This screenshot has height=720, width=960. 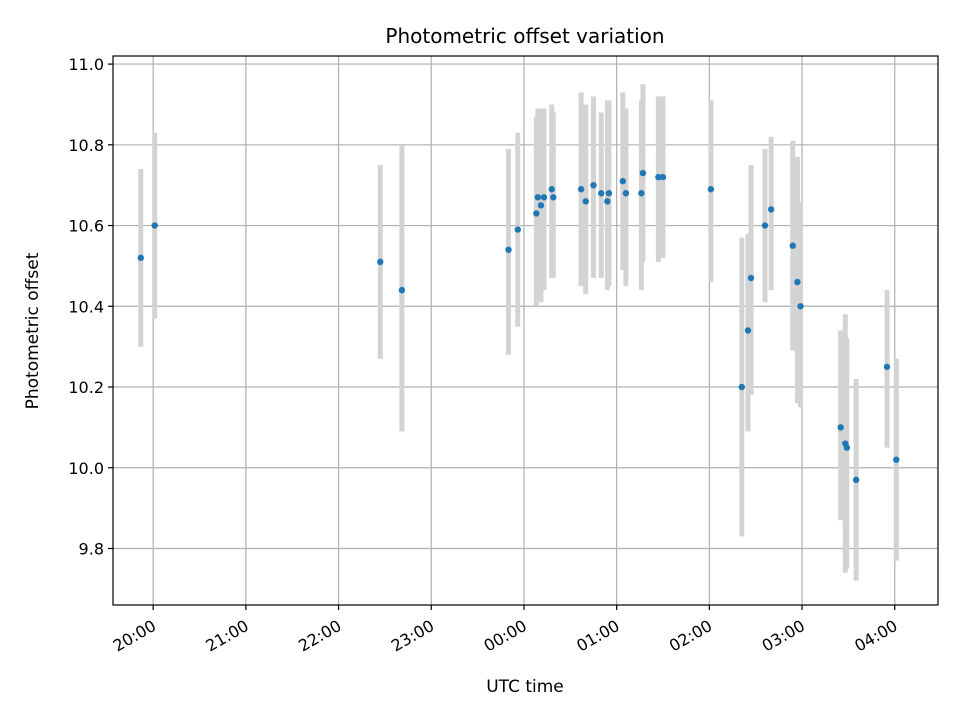 What do you see at coordinates (525, 687) in the screenshot?
I see `x-axis-label: UTC time` at bounding box center [525, 687].